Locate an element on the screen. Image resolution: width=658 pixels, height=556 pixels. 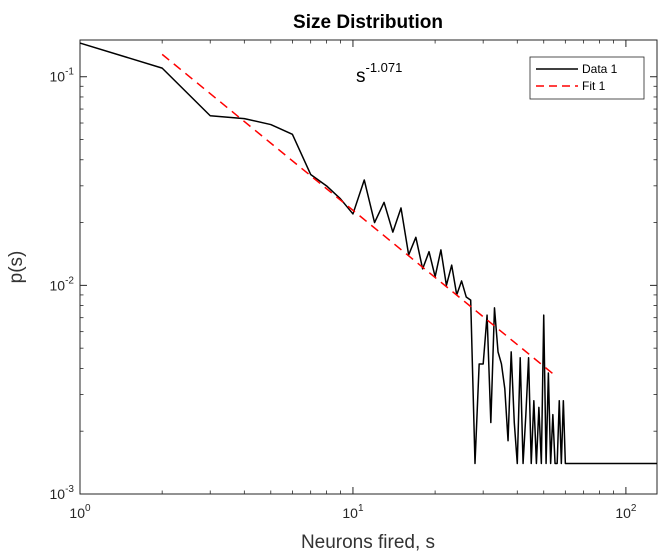
fit-exponent-annotation: s-1.071 is located at coordinates (379, 73).